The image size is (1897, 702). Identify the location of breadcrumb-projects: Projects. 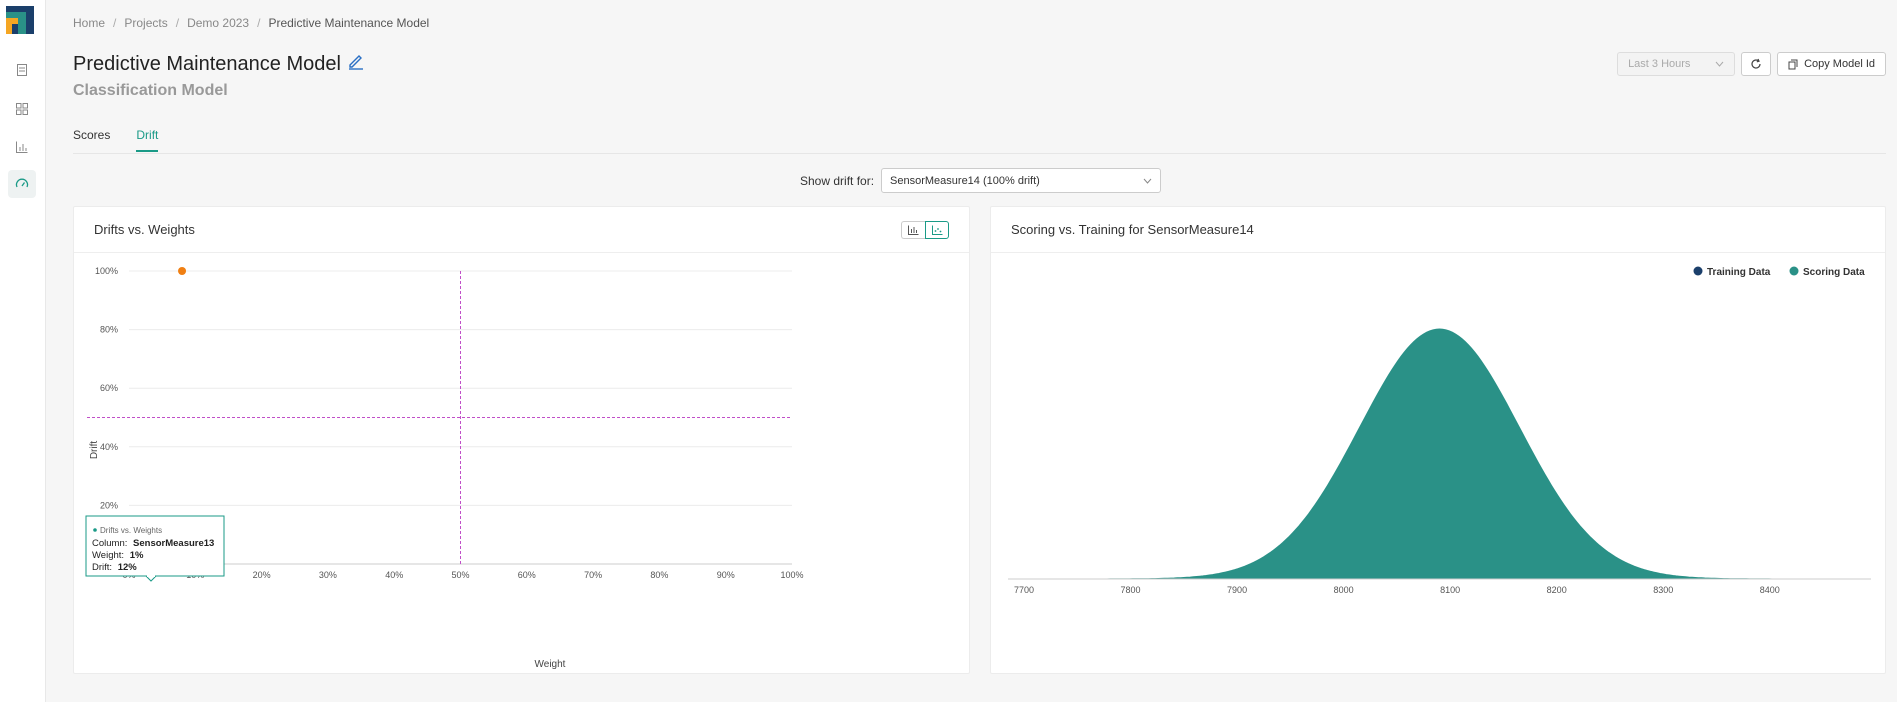
(146, 23).